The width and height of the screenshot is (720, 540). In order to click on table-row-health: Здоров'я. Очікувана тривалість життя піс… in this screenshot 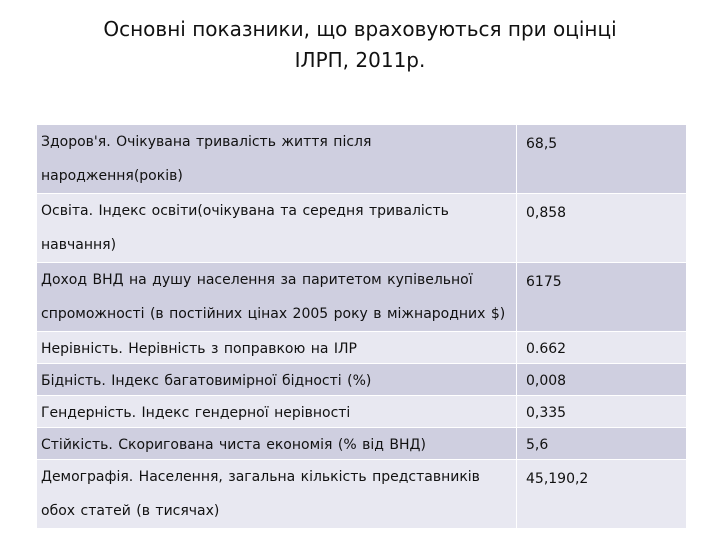, I will do `click(361, 159)`.